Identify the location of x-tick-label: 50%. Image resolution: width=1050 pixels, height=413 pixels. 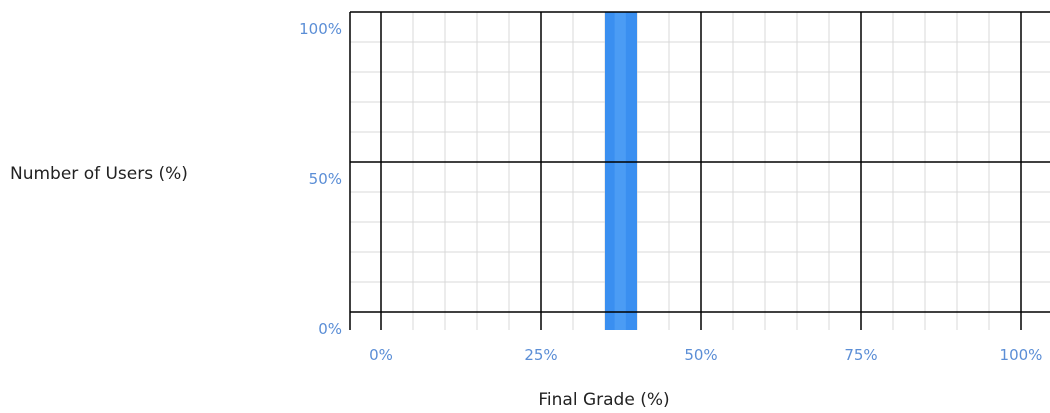
(700, 355).